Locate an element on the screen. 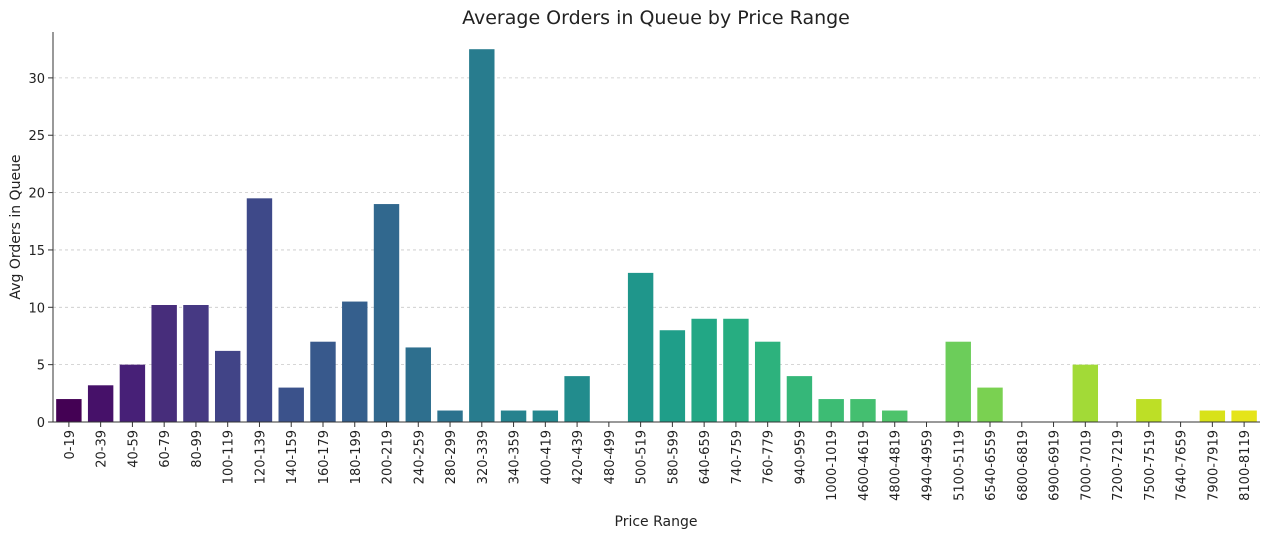 This screenshot has width=1269, height=539. x-tick-label: 1000-1019 is located at coordinates (832, 465).